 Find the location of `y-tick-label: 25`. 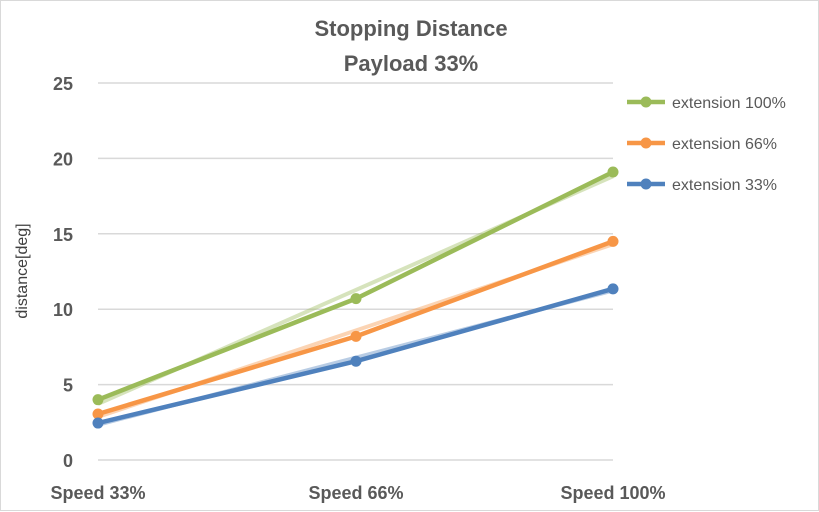

y-tick-label: 25 is located at coordinates (63, 84).